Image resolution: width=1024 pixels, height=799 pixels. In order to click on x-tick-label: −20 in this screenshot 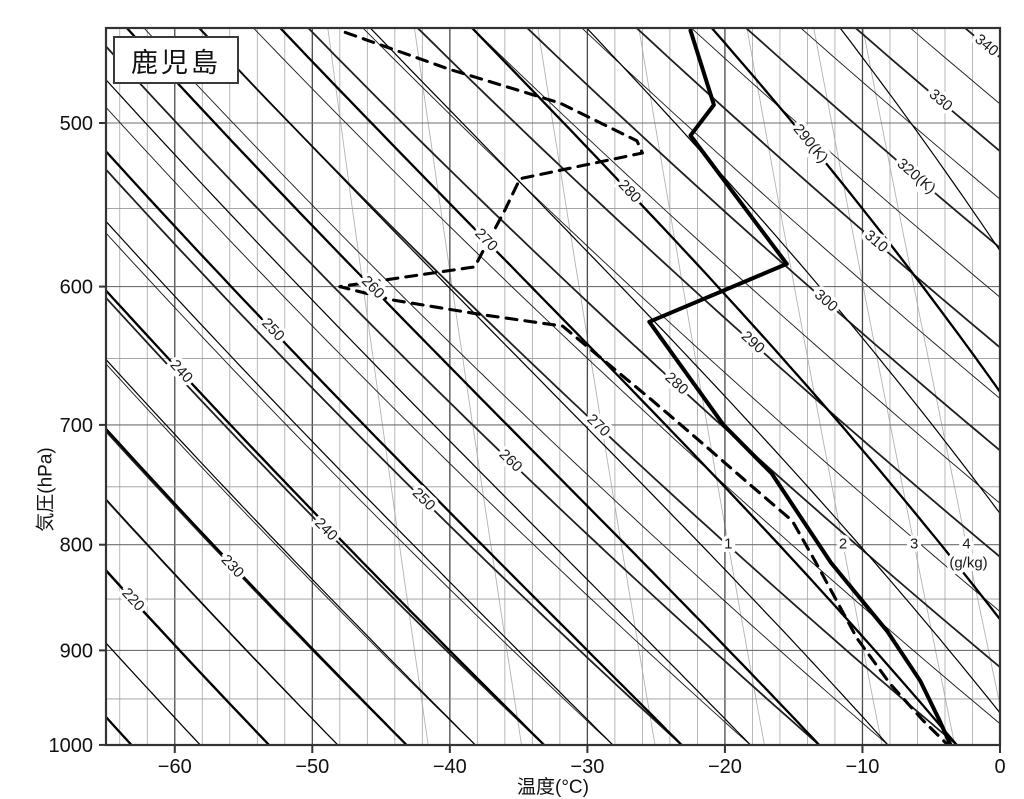, I will do `click(725, 767)`.